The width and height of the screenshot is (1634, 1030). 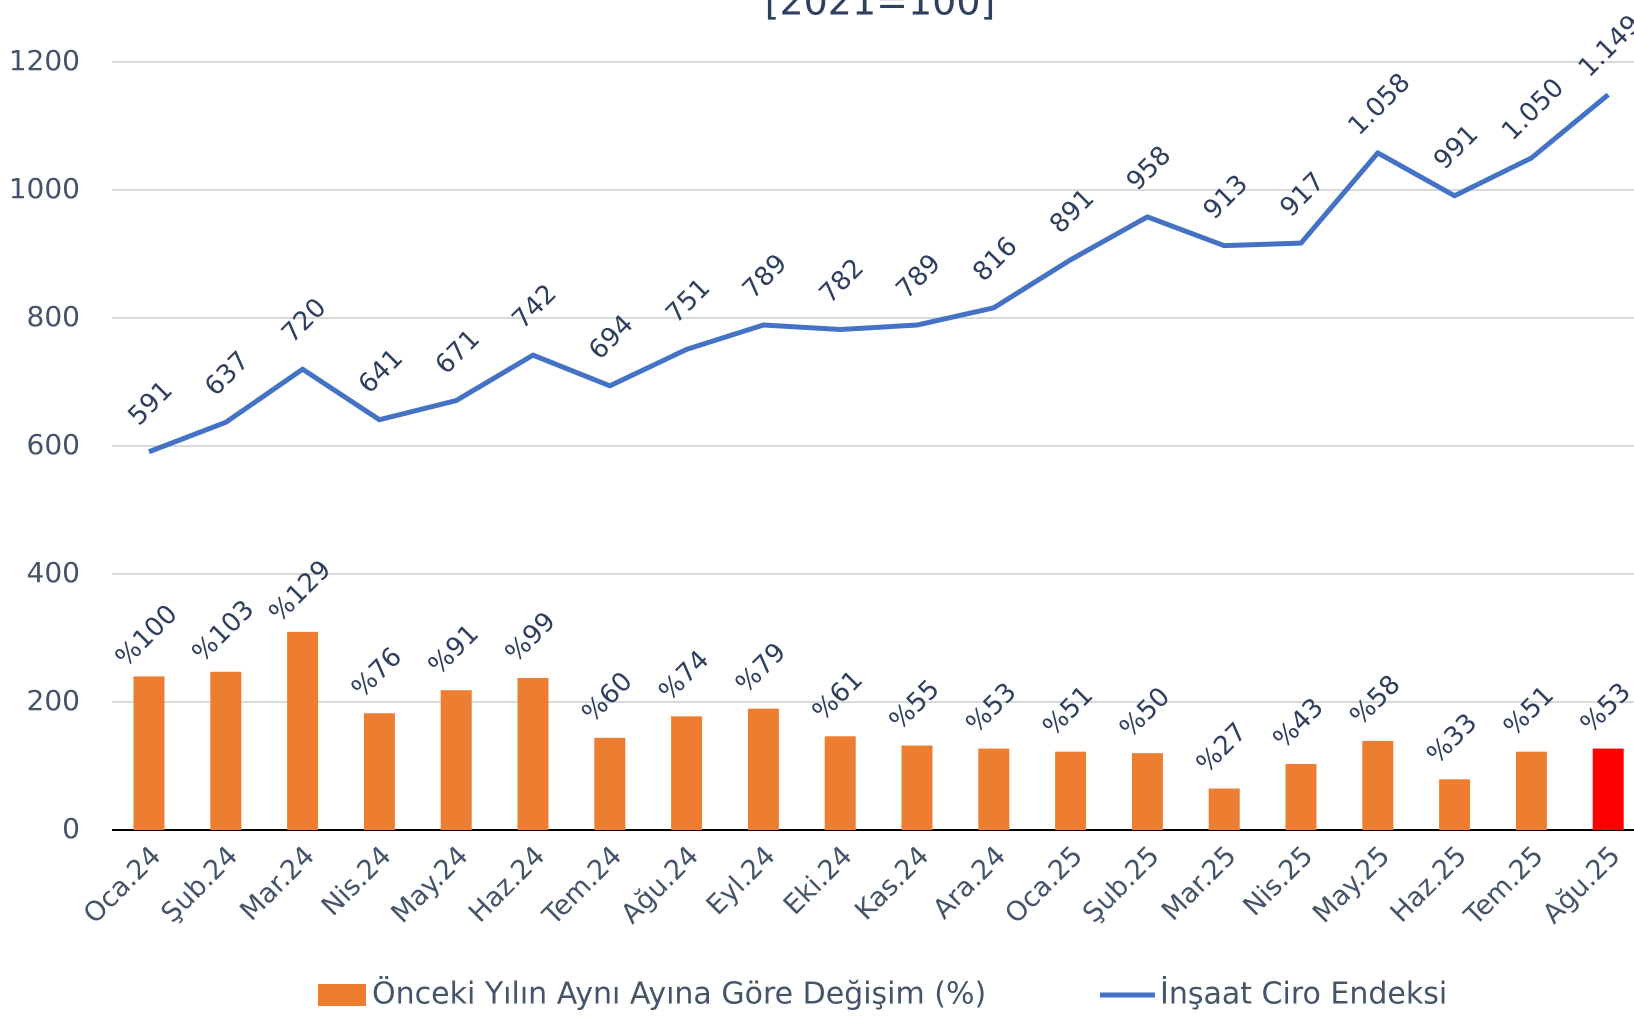 What do you see at coordinates (838, 696) in the screenshot?
I see `data-label: %61` at bounding box center [838, 696].